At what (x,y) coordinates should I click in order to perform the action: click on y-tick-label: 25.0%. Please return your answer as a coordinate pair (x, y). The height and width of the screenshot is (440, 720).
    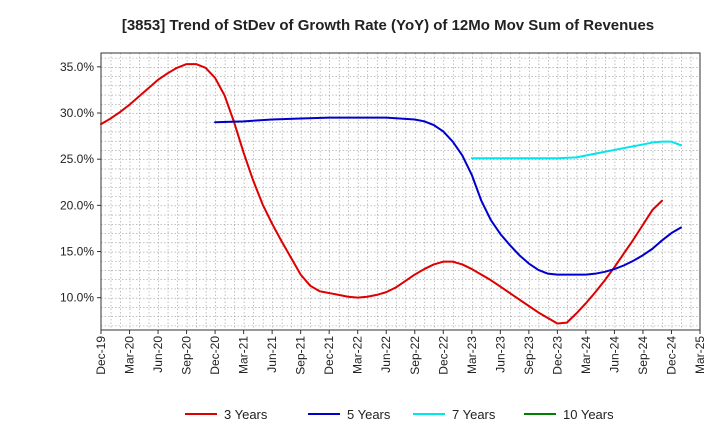
    Looking at the image, I should click on (77, 159).